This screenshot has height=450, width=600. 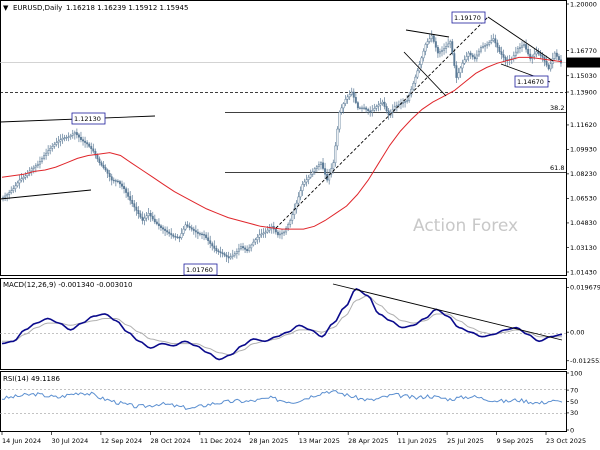 What do you see at coordinates (572, 430) in the screenshot?
I see `rsi-tick-label: 0` at bounding box center [572, 430].